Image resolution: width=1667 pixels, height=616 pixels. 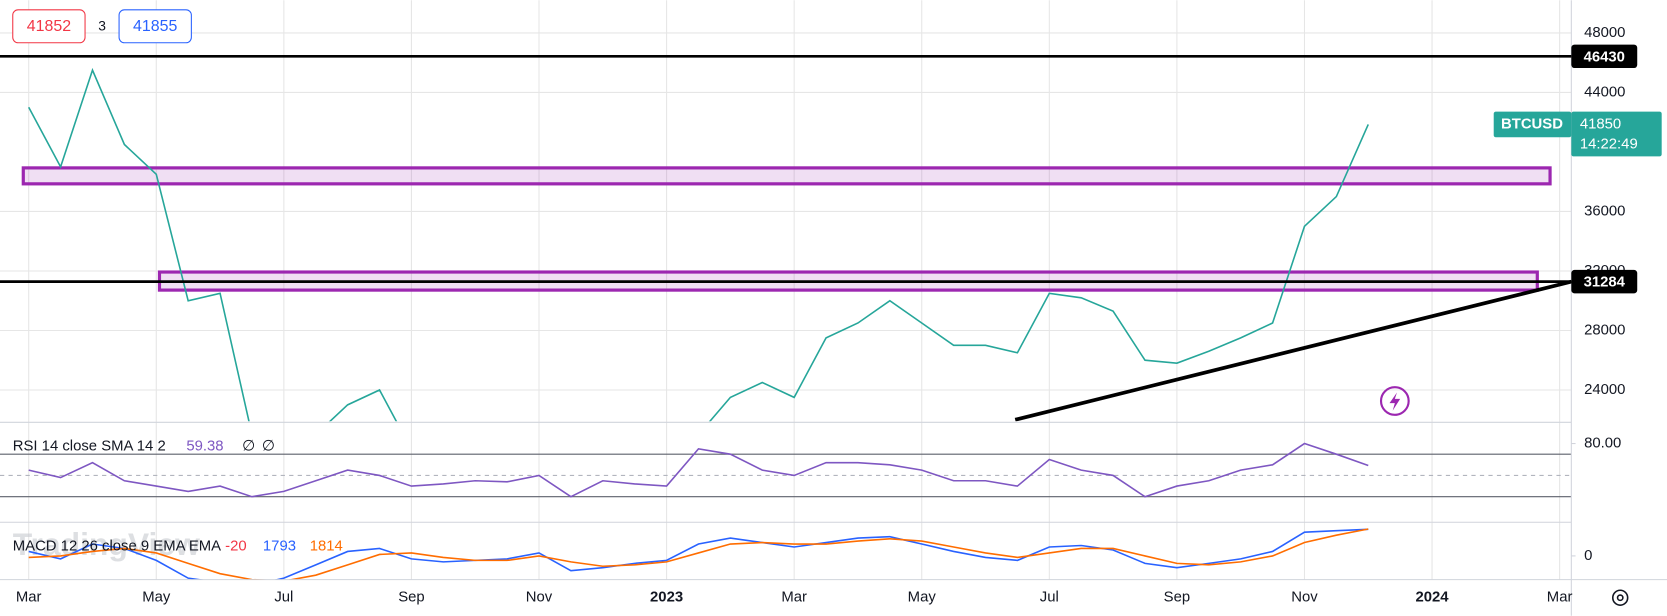 I want to click on x-tick-label: 2024, so click(x=1432, y=598).